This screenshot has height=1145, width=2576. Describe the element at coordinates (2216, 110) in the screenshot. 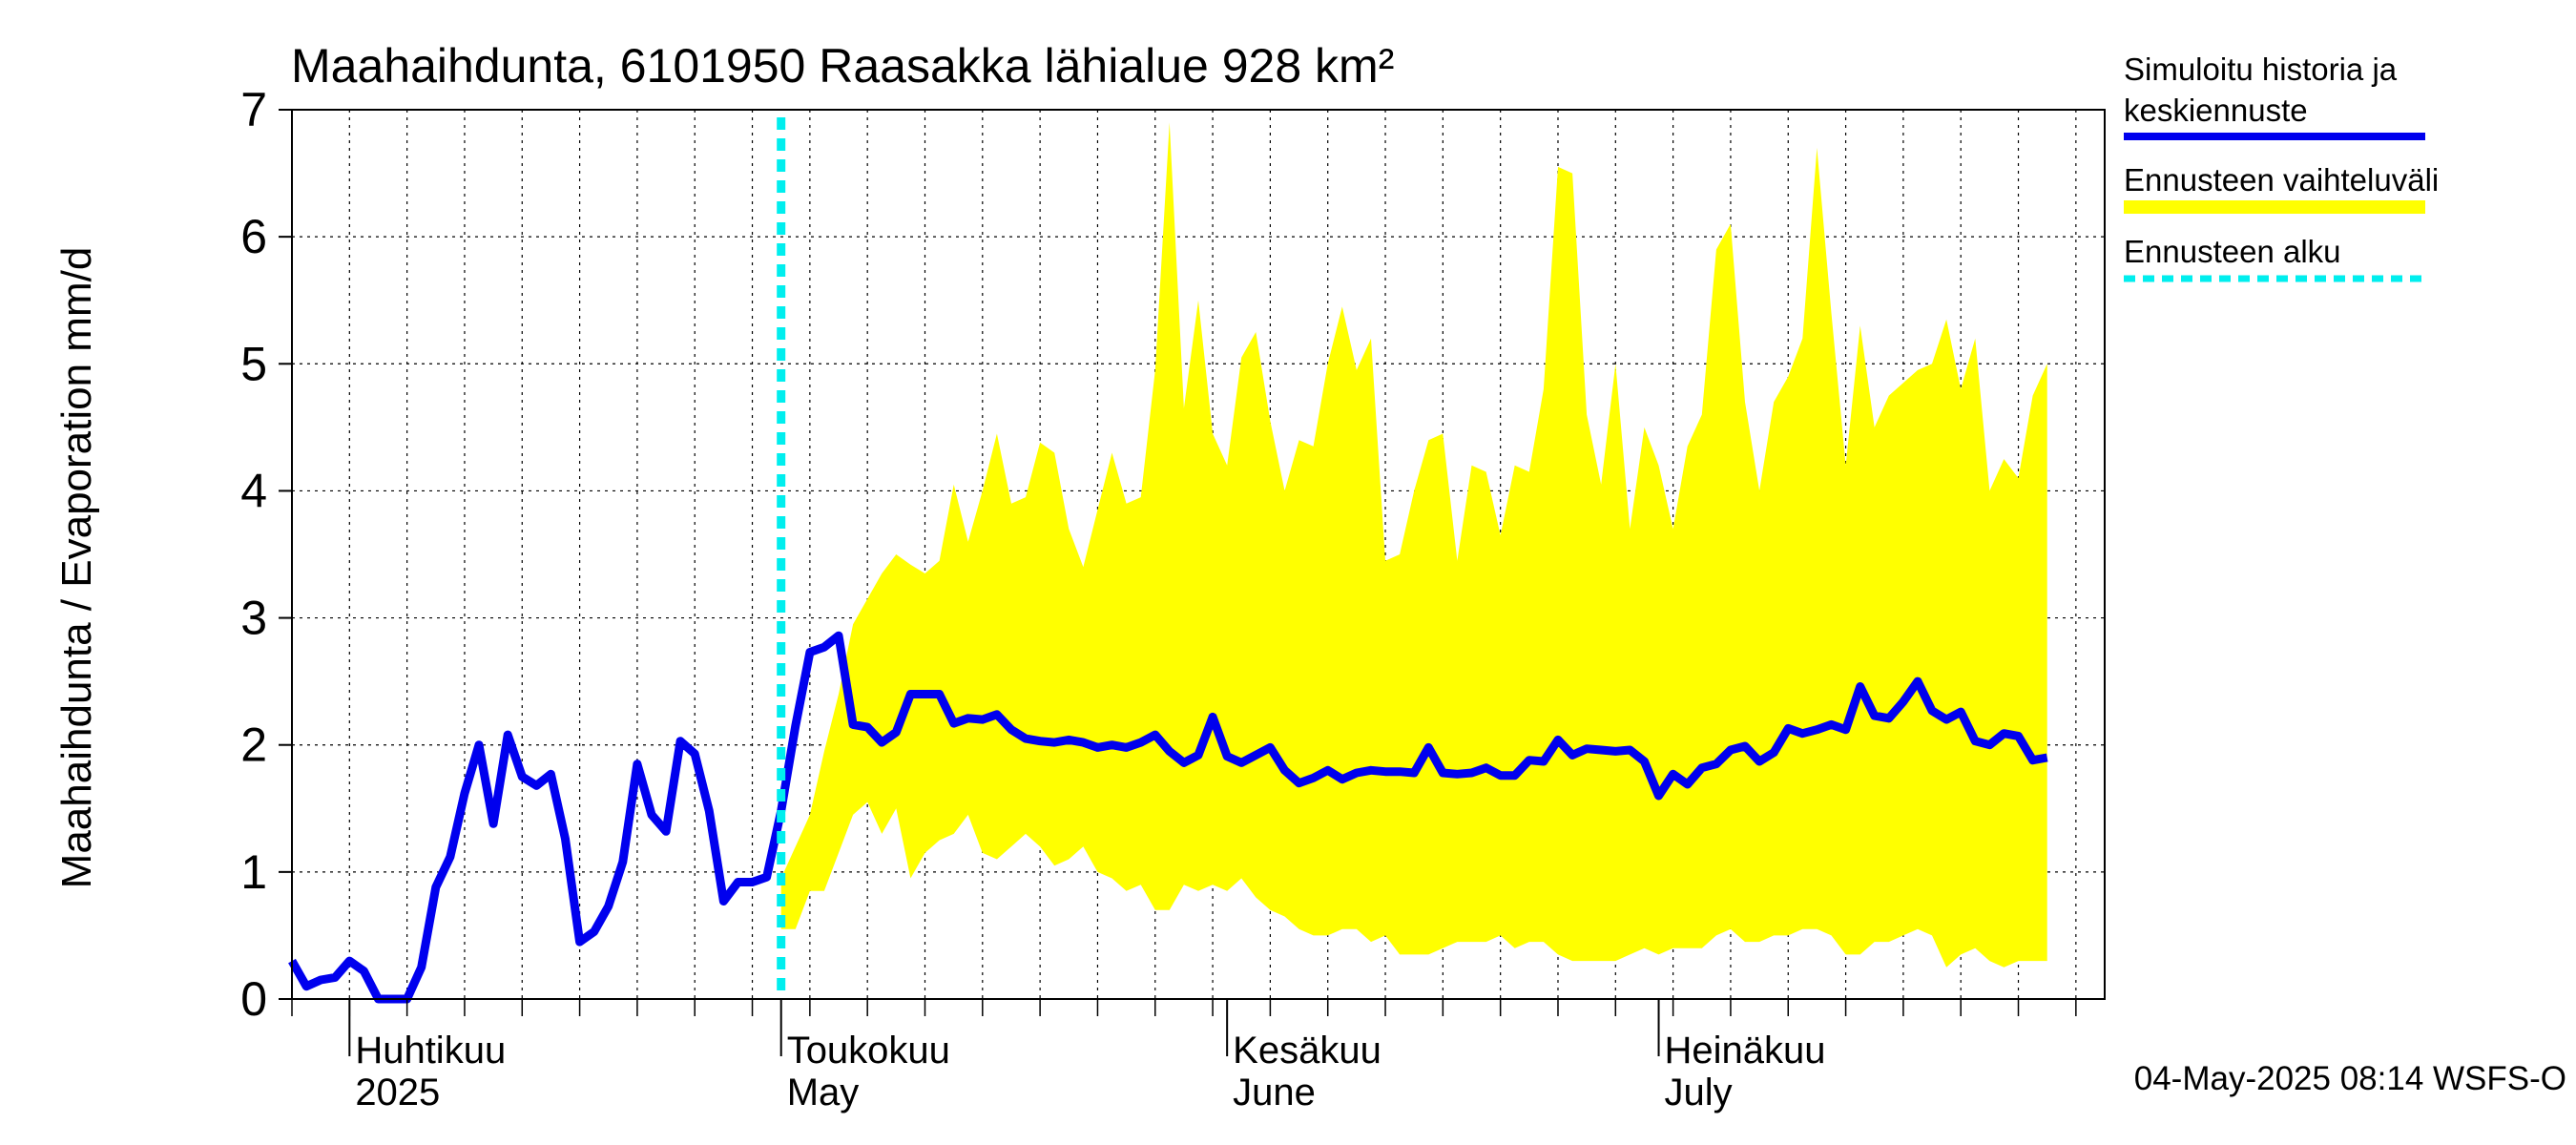

I see `legend-label-simulated-cont: keskiennuste` at that location.